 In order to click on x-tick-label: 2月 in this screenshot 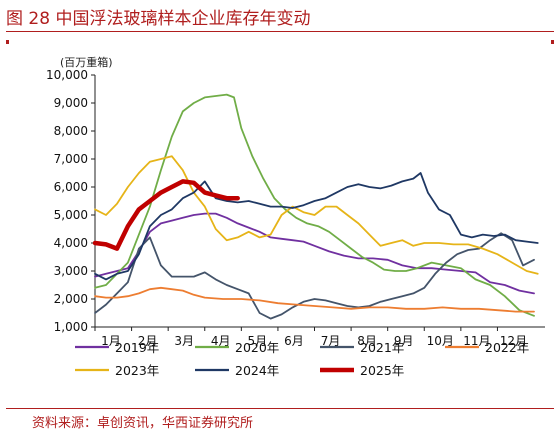, I will do `click(148, 341)`.